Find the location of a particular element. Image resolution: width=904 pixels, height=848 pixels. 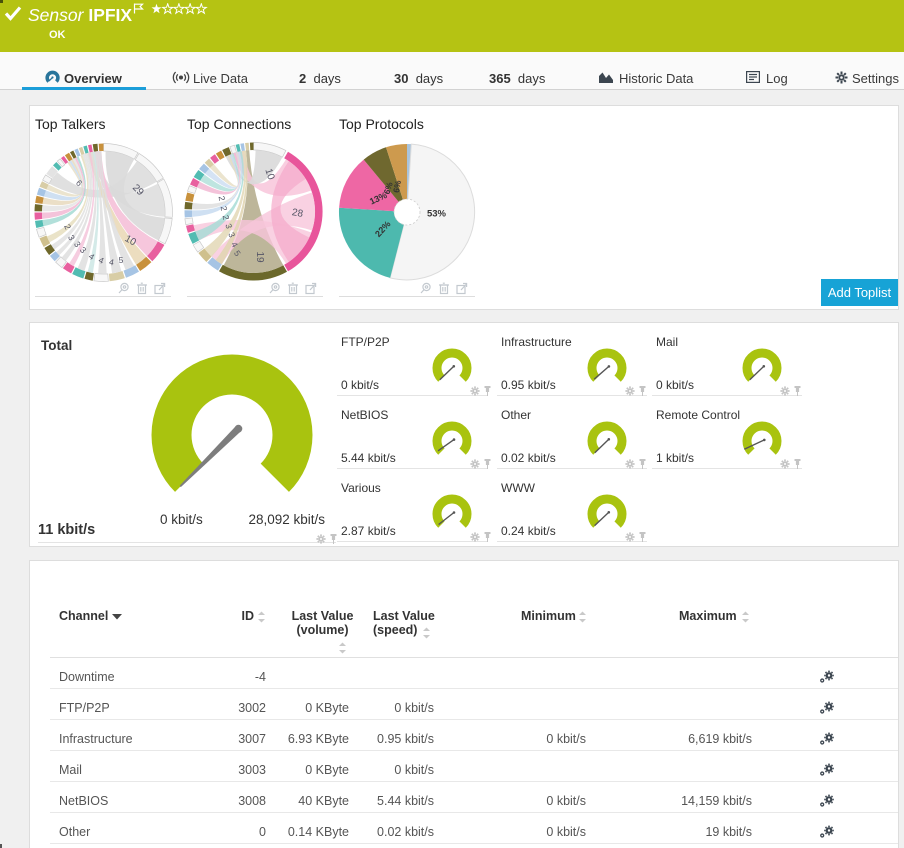

svg-text: 53% is located at coordinates (437, 214).